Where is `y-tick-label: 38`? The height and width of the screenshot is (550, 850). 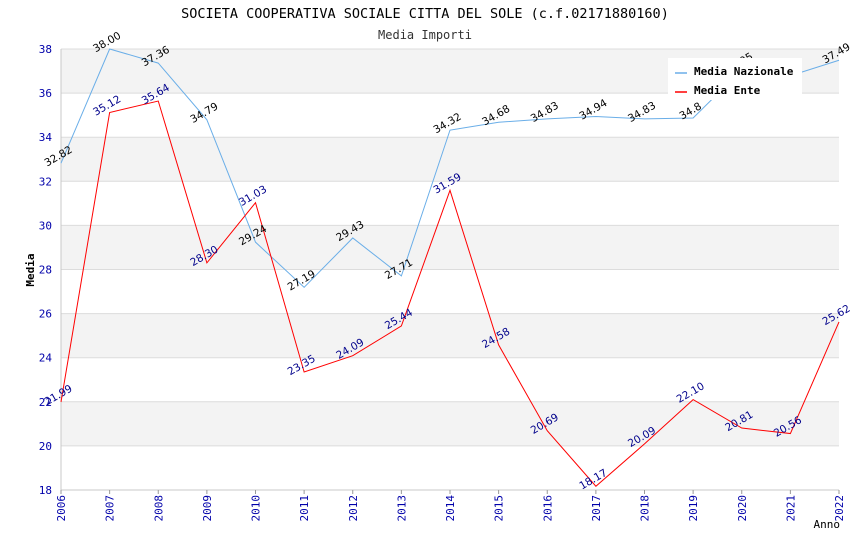
y-tick-label: 38 is located at coordinates (45, 49).